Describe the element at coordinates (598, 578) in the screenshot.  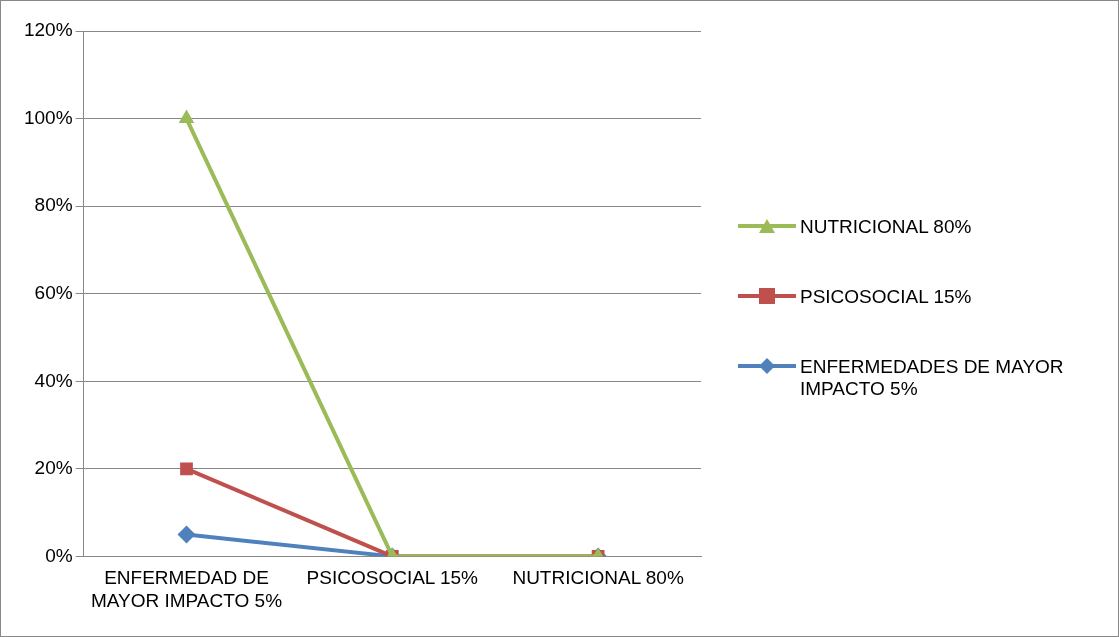
I see `x-tick-label: NUTRICIONAL 80%` at that location.